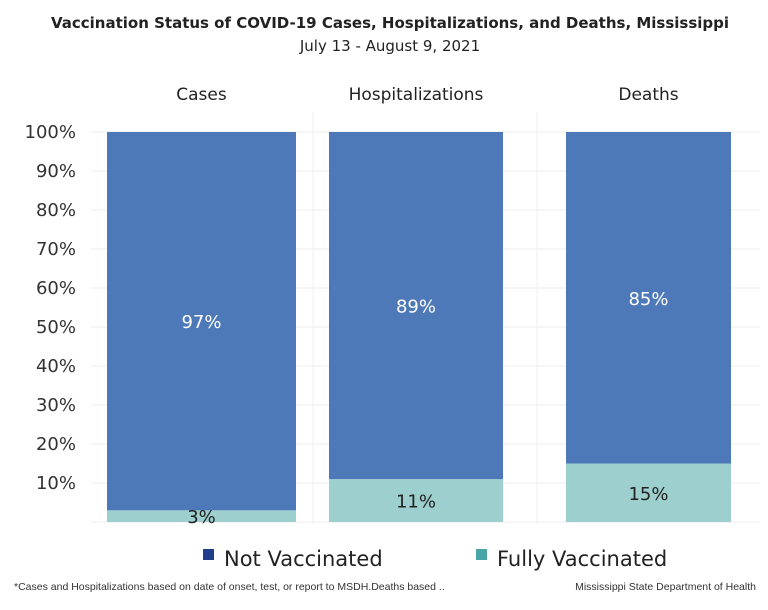  What do you see at coordinates (665, 587) in the screenshot?
I see `source-credit: Mississippi State Department of Health` at bounding box center [665, 587].